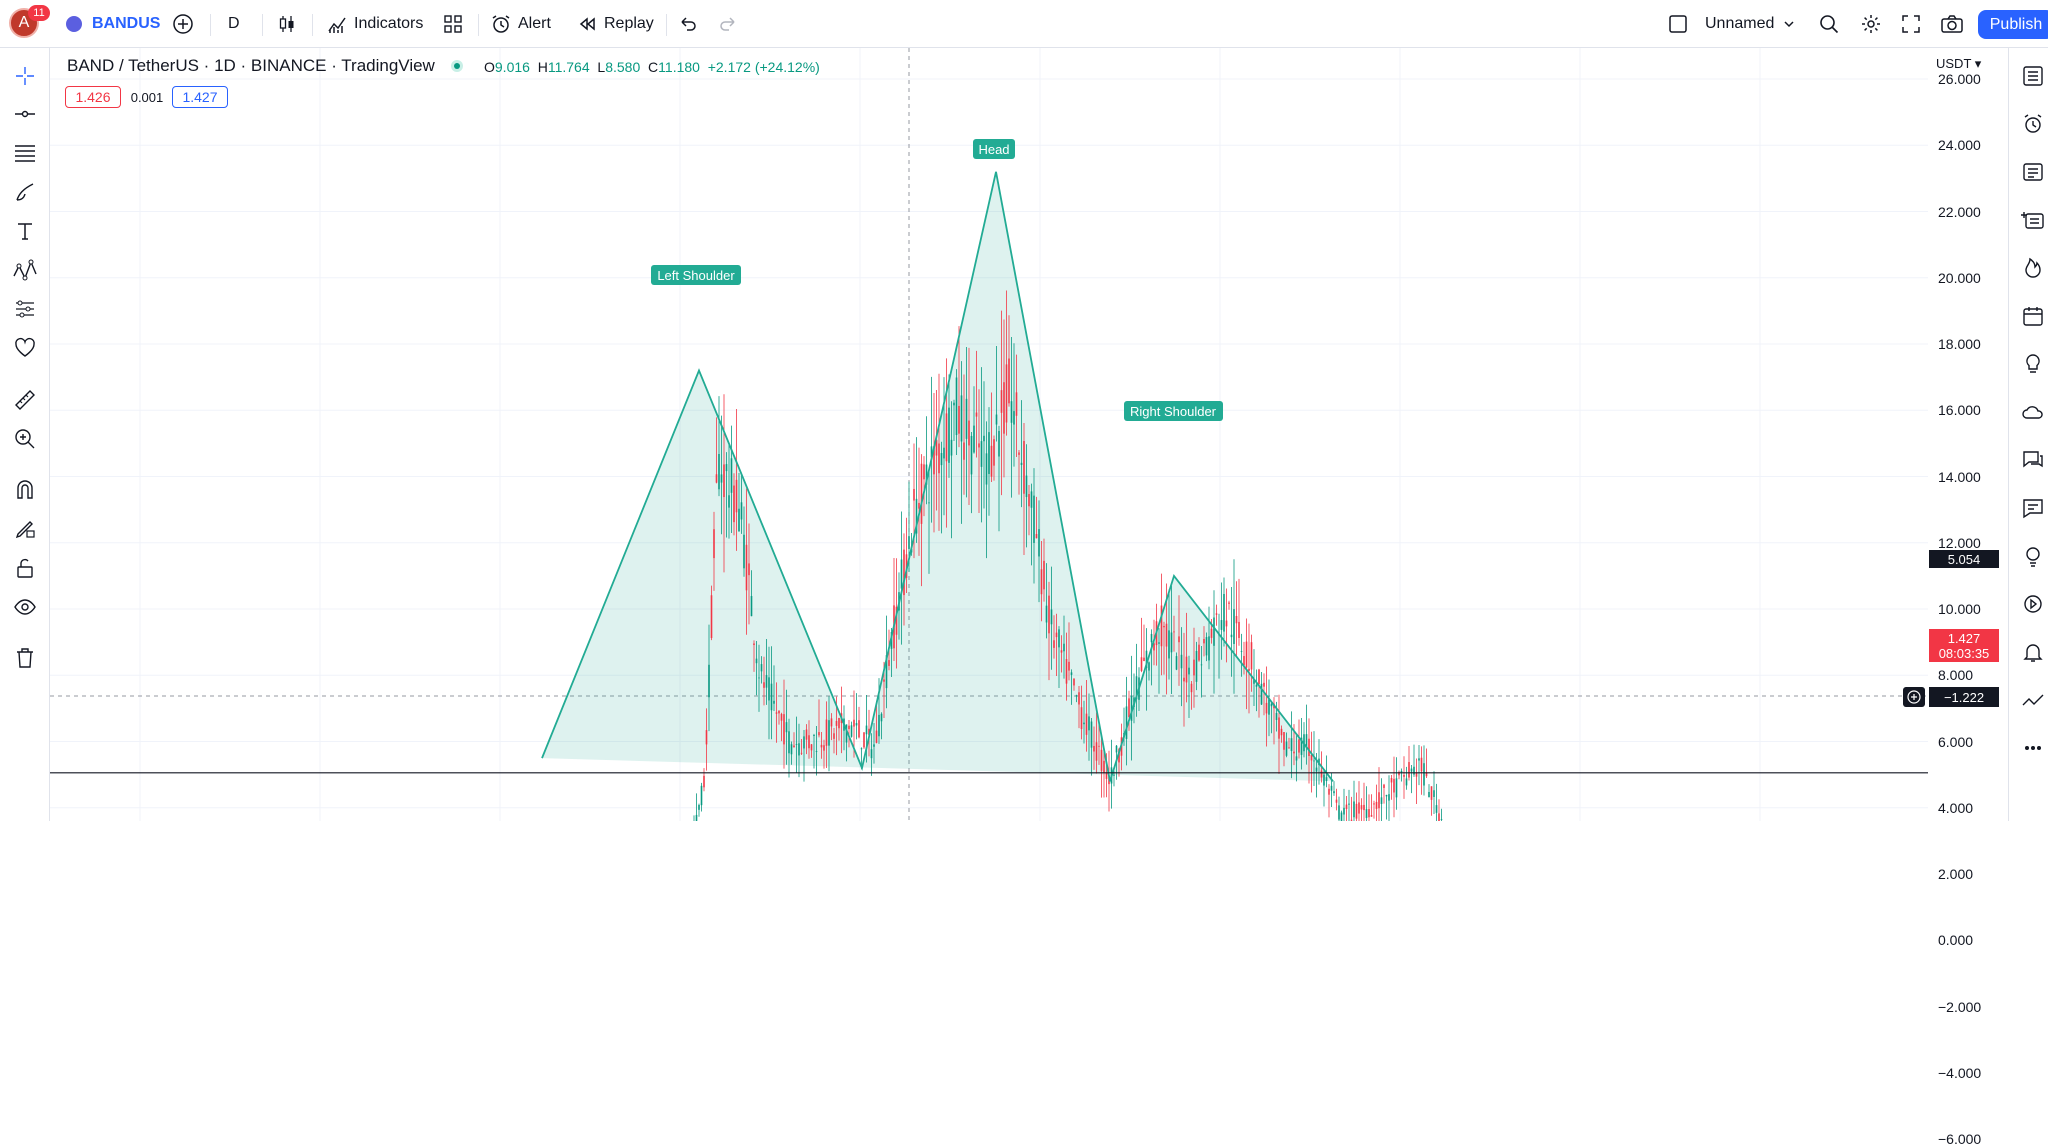 Image resolution: width=2048 pixels, height=1147 pixels. Describe the element at coordinates (374, 24) in the screenshot. I see `indicators-button: Indicators` at that location.